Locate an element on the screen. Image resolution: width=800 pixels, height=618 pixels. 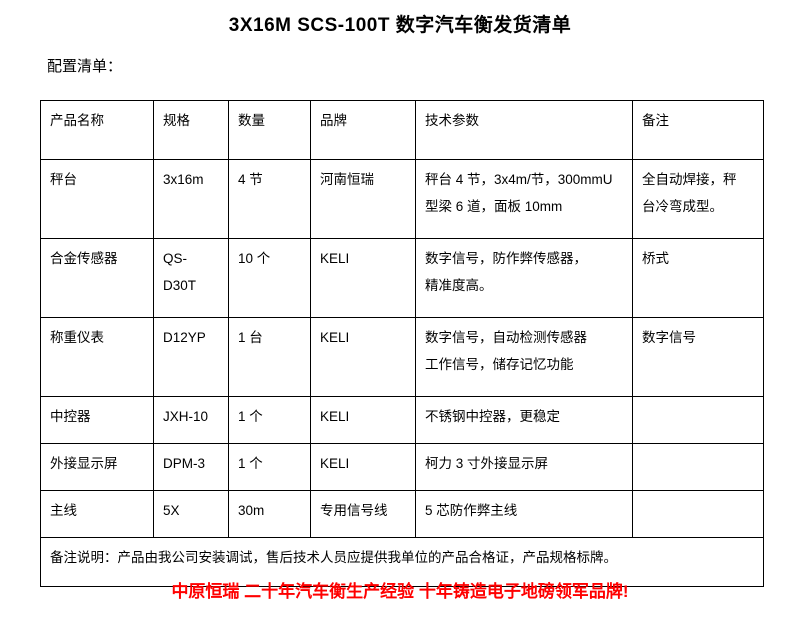
column-header-spec: 规格 is located at coordinates (191, 130).